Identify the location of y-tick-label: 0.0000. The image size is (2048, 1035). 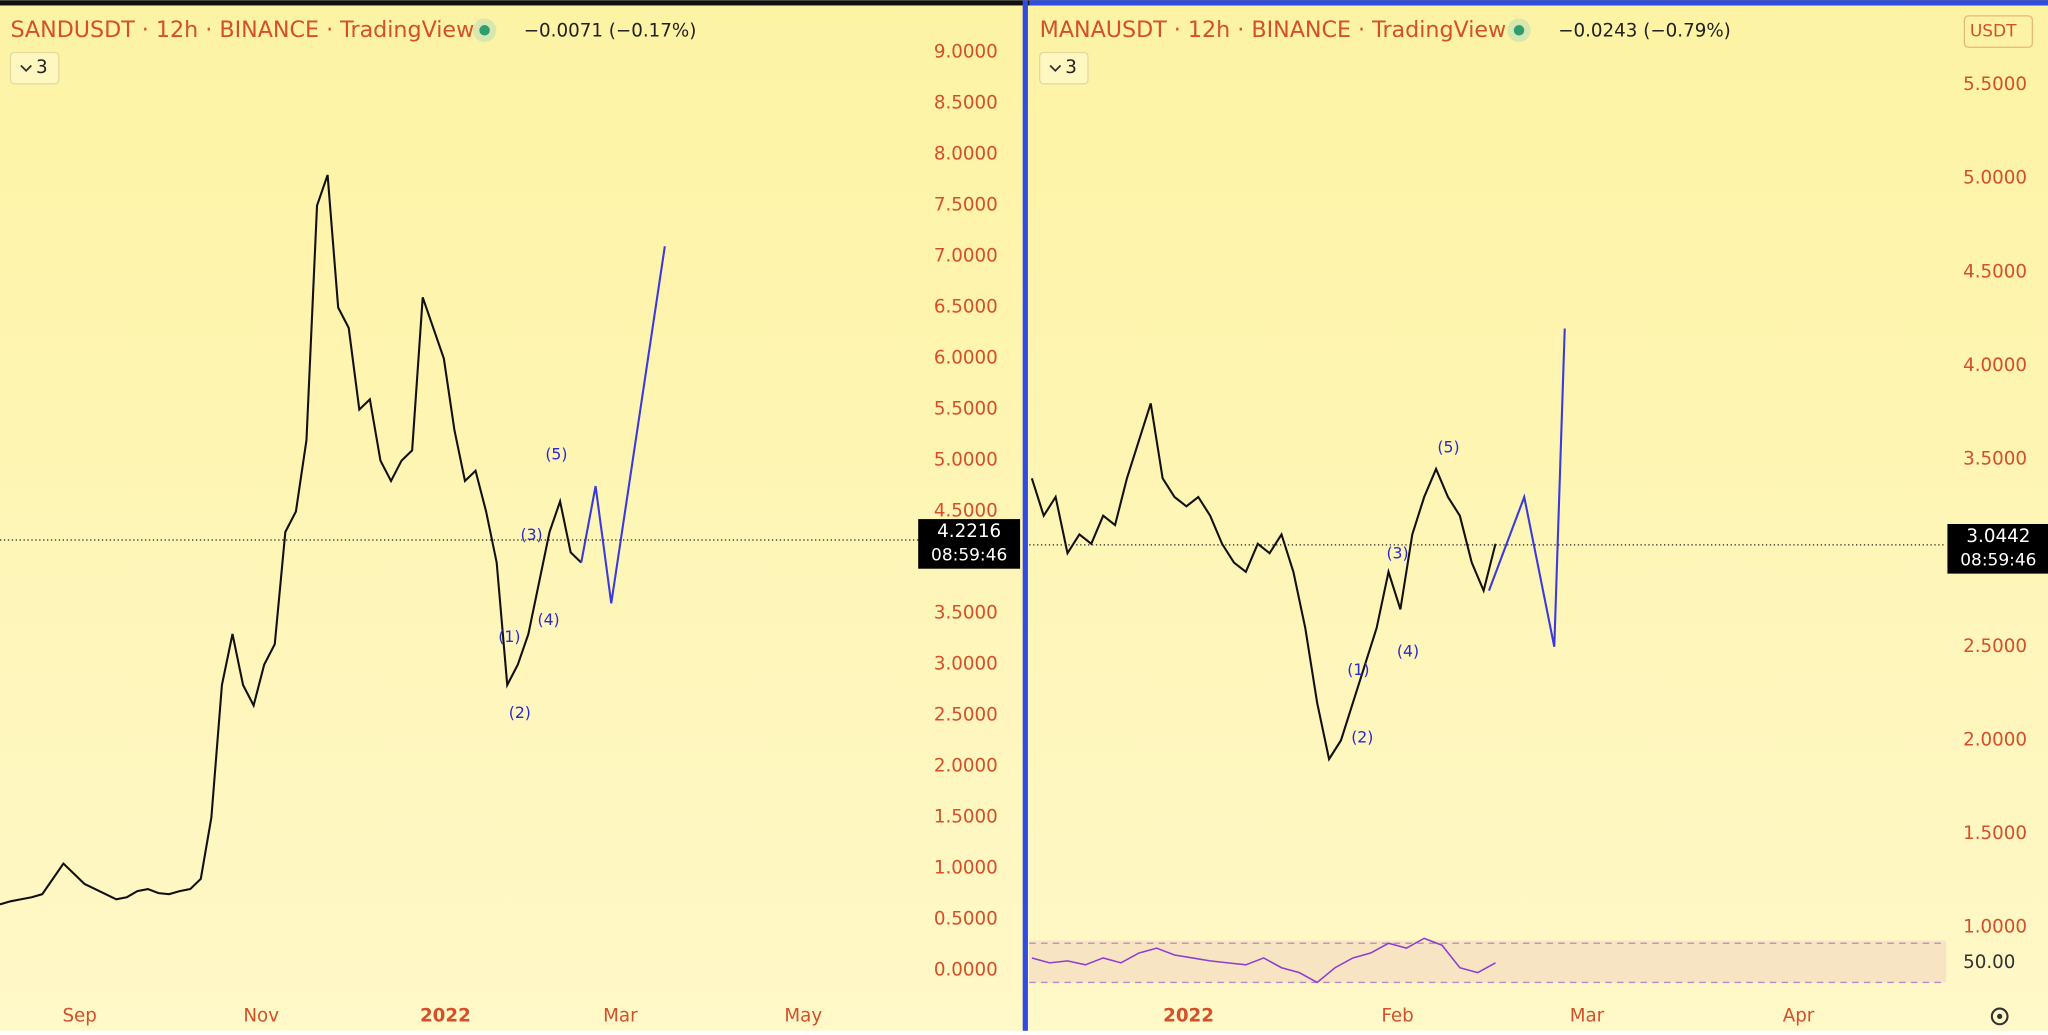
(966, 970).